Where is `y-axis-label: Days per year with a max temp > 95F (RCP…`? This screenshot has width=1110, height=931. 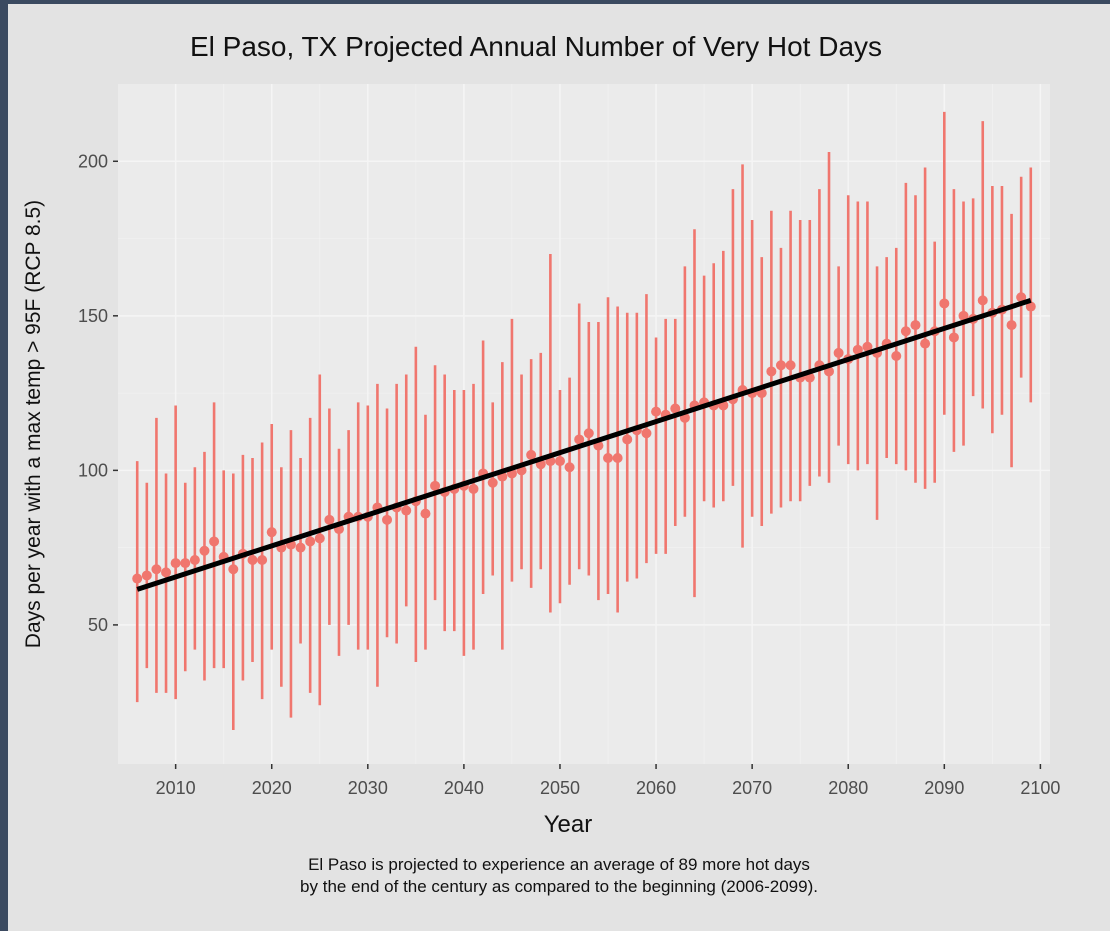 y-axis-label: Days per year with a max temp > 95F (RCP… is located at coordinates (33, 424).